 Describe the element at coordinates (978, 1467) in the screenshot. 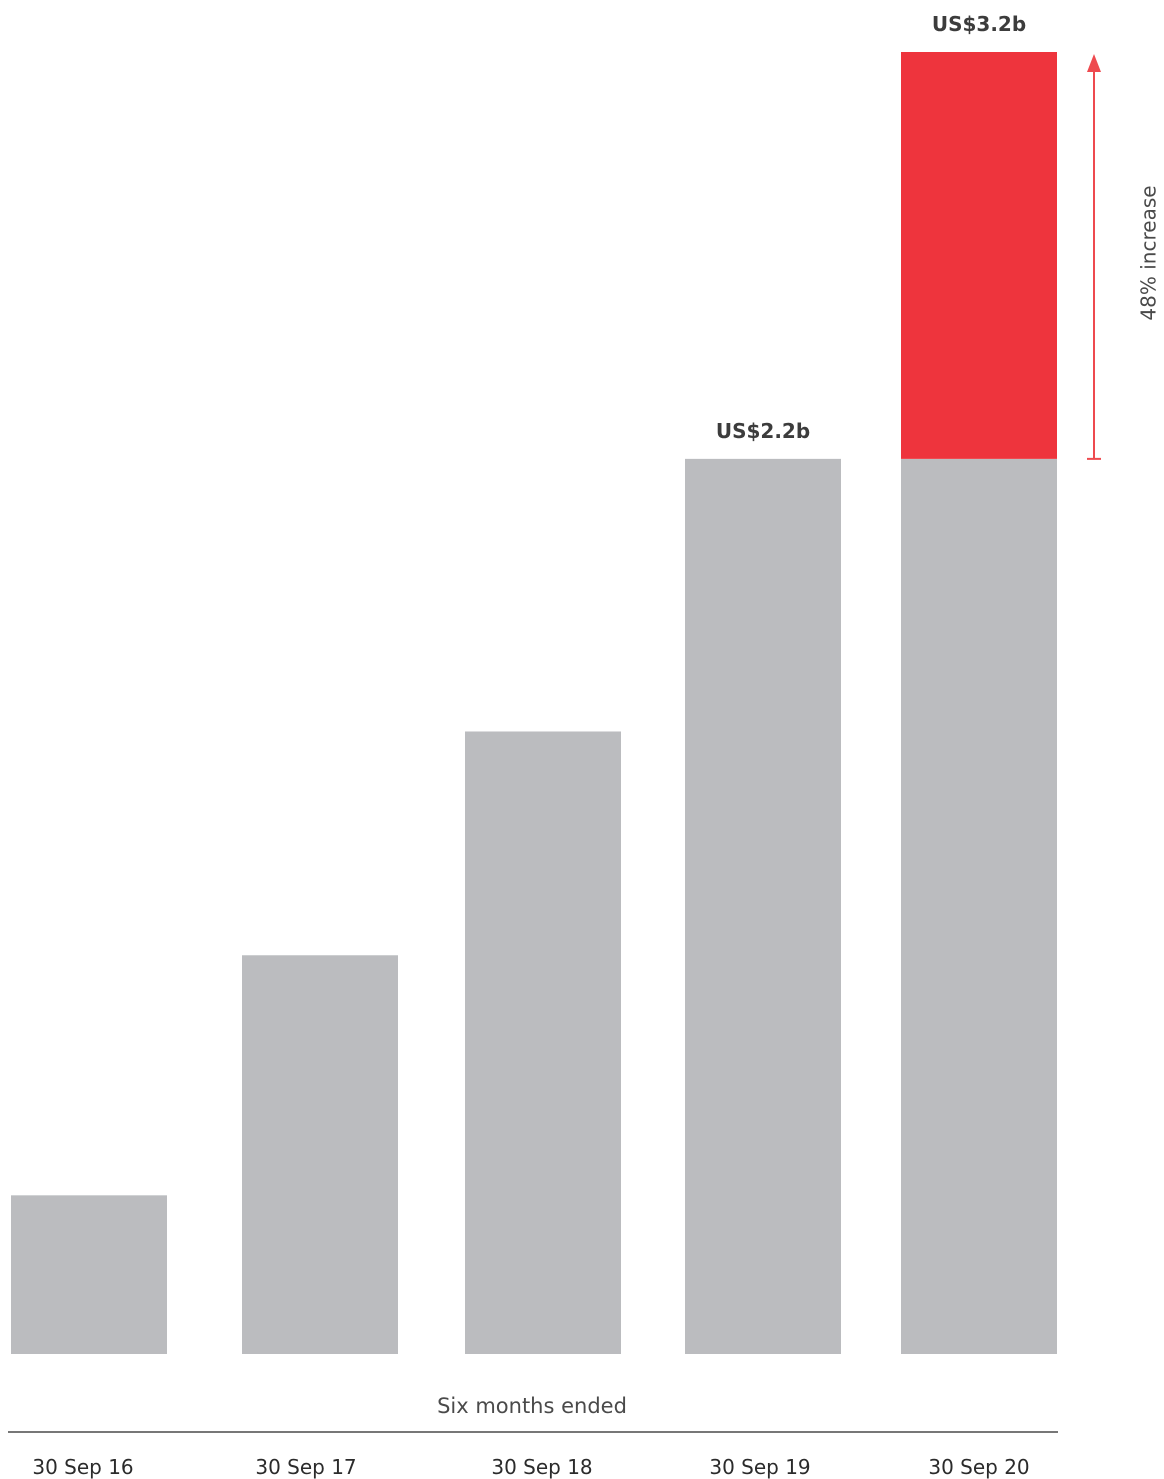

I see `x-tick-label-5: 30 Sep 20` at that location.